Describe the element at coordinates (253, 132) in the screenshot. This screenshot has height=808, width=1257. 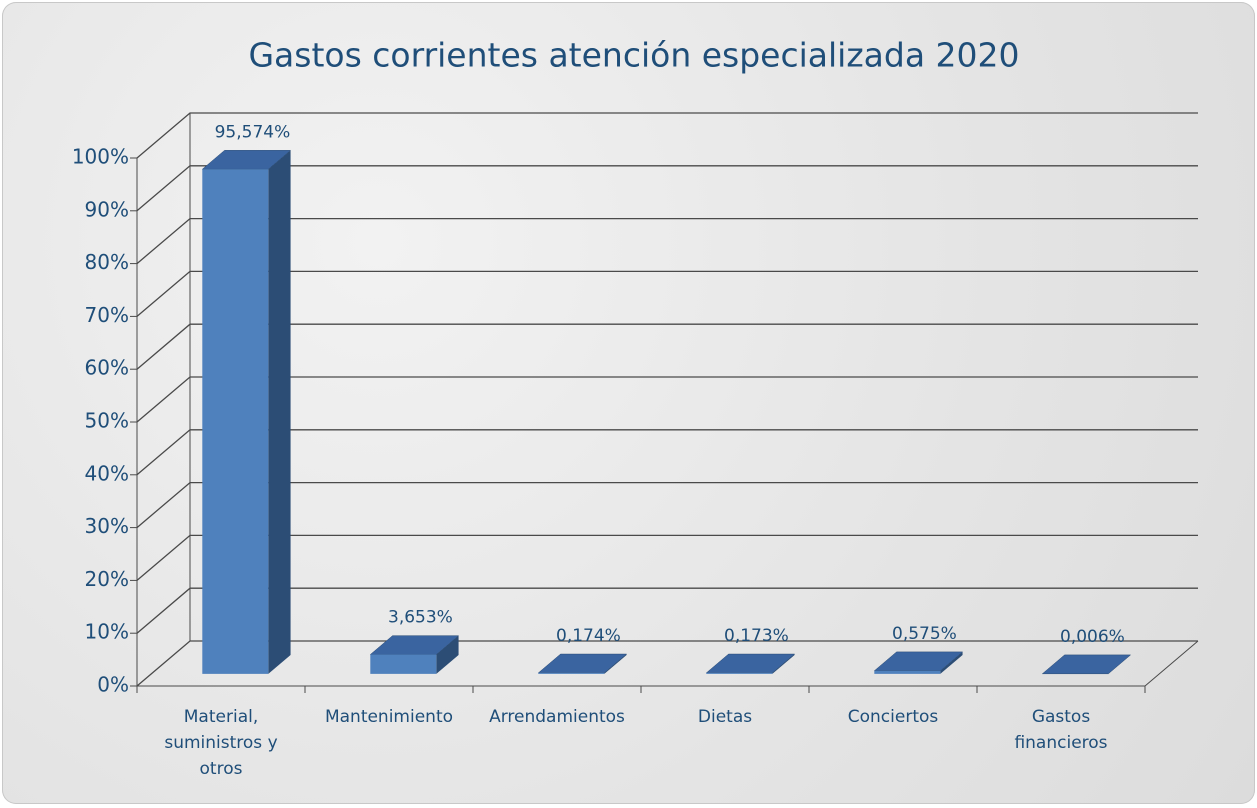
I see `value-label: 95,574%` at that location.